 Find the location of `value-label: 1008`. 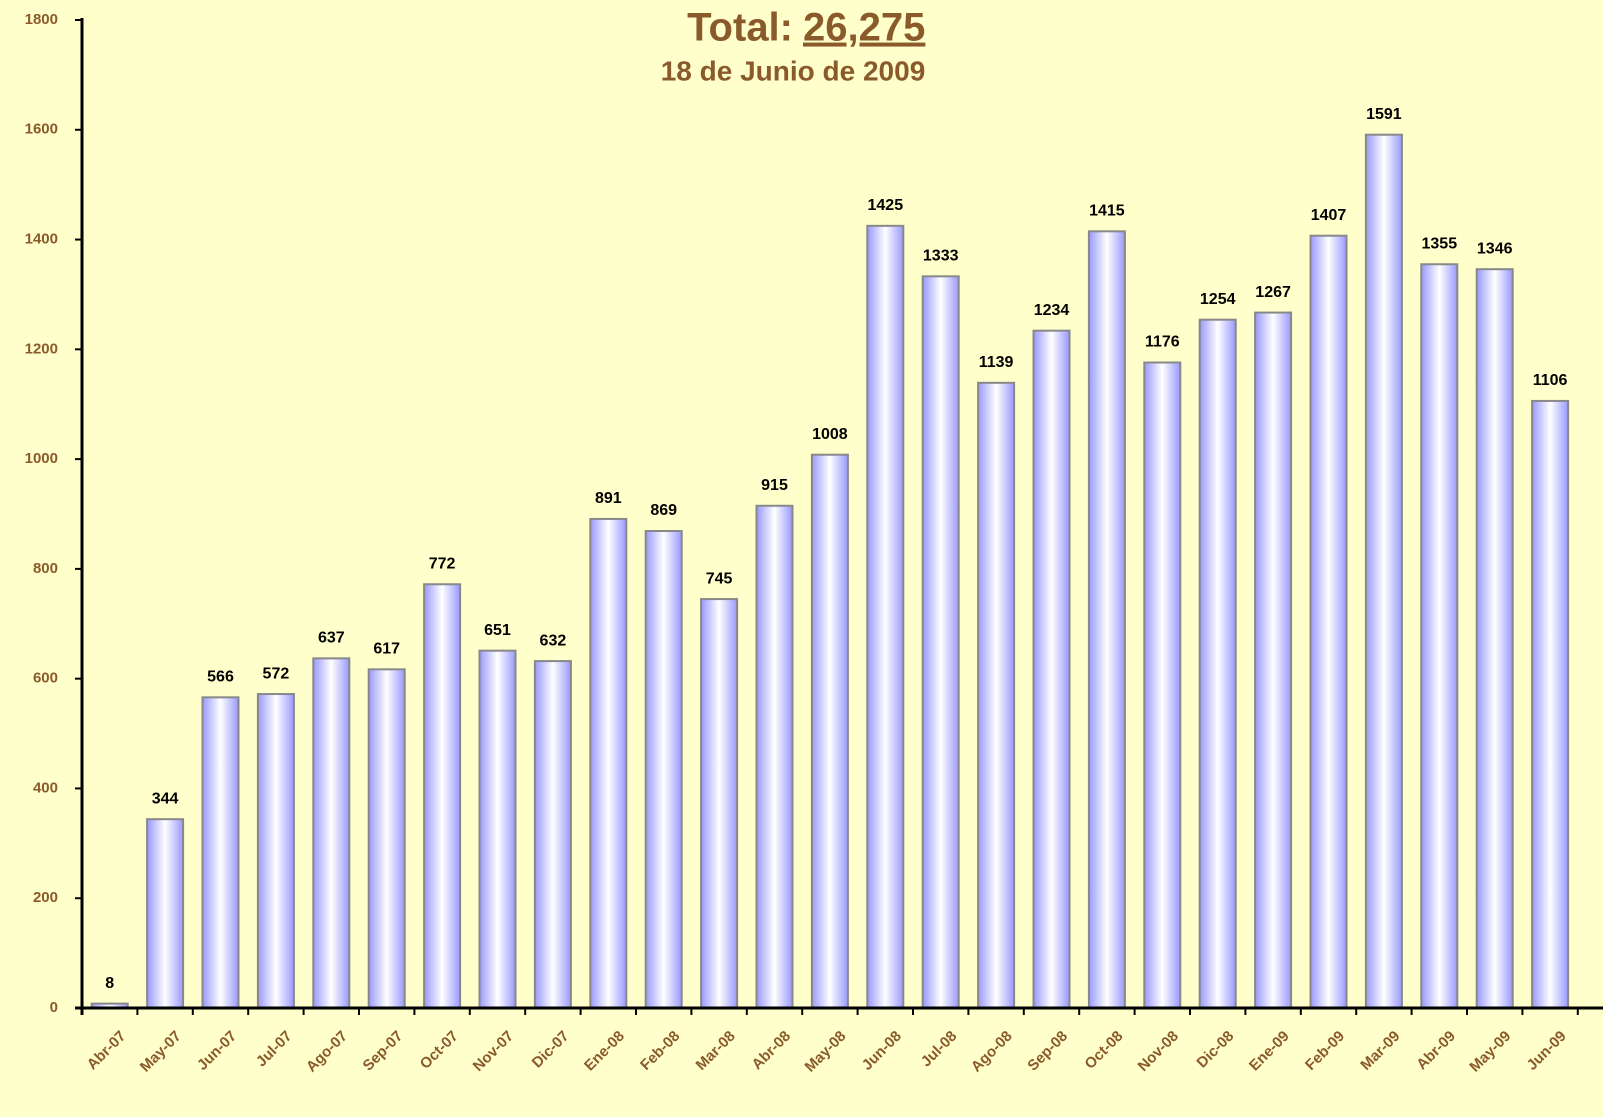

value-label: 1008 is located at coordinates (830, 434).